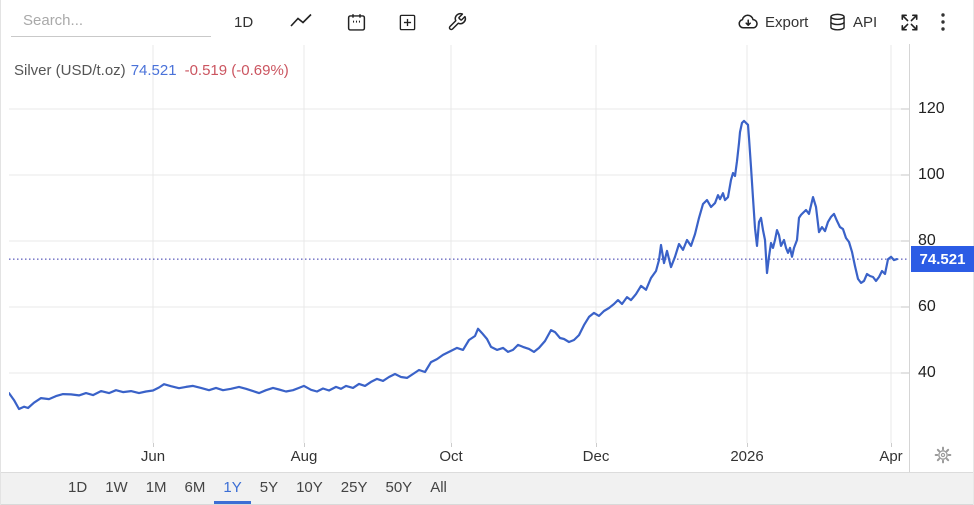 This screenshot has height=505, width=974. What do you see at coordinates (747, 456) in the screenshot?
I see `x-axis-label-2026: 2026` at bounding box center [747, 456].